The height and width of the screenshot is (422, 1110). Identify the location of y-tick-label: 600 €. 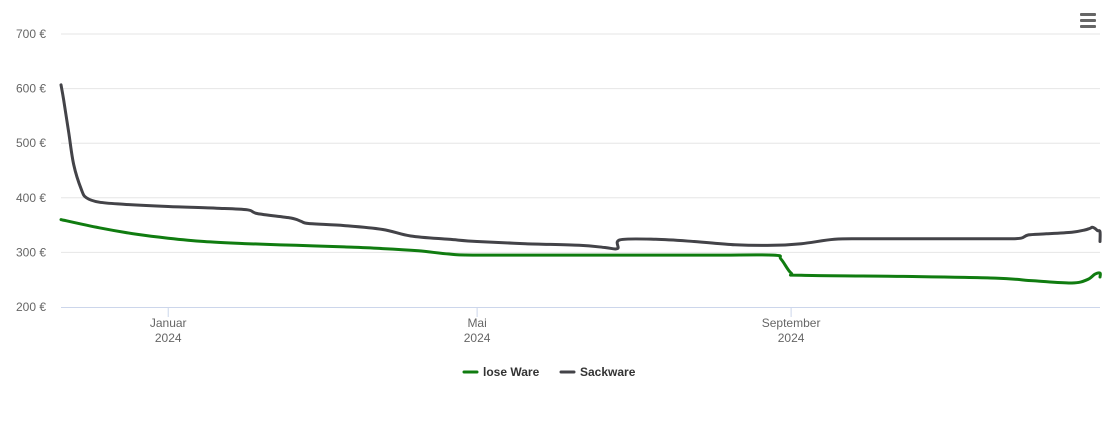
(31, 89).